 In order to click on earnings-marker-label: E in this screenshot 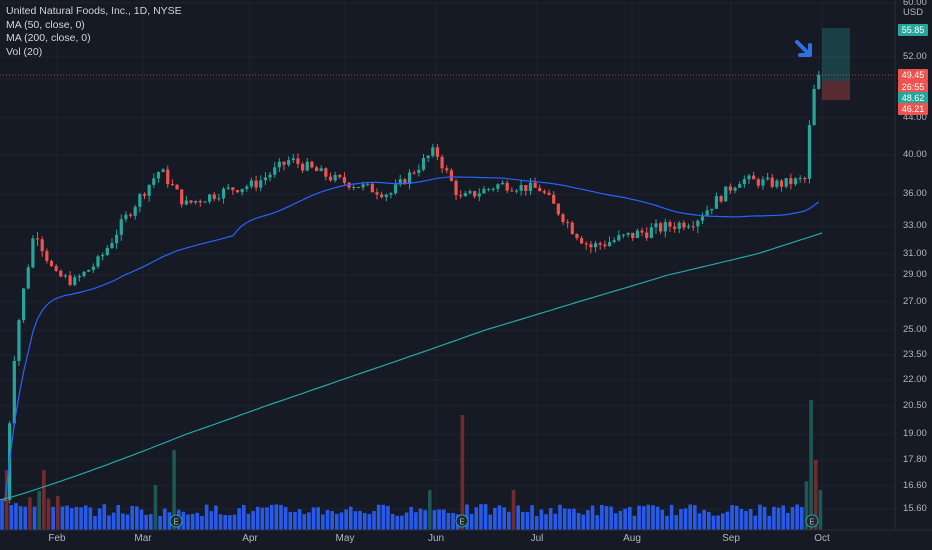, I will do `click(175, 522)`.